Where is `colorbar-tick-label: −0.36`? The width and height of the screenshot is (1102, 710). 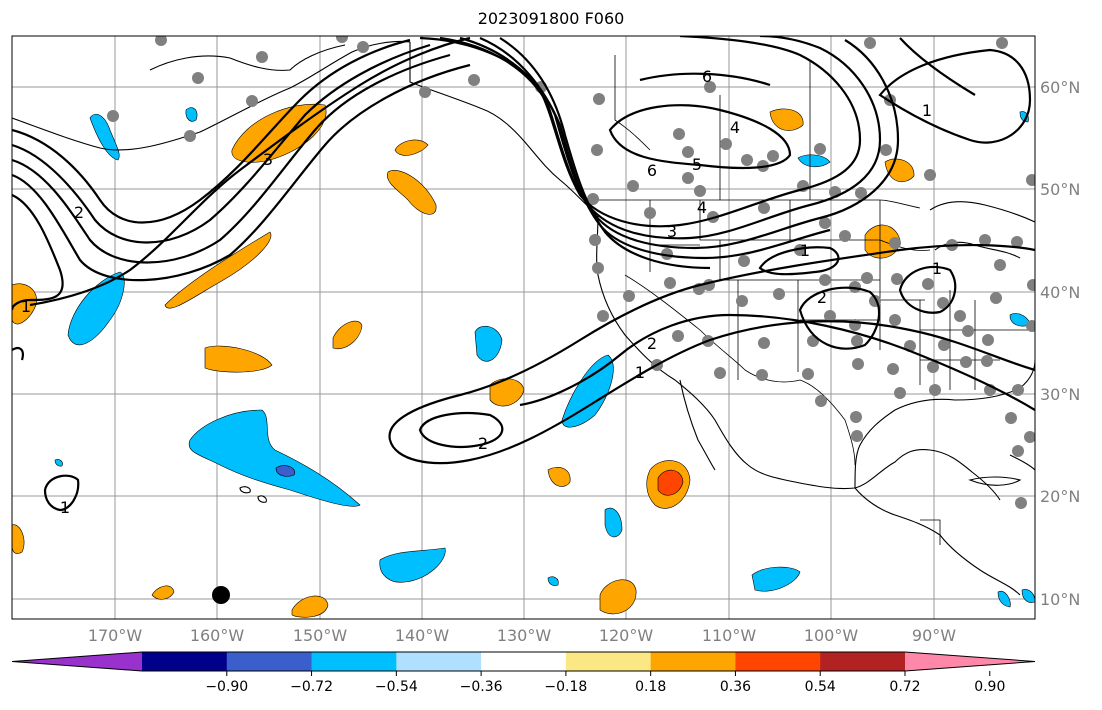 colorbar-tick-label: −0.36 is located at coordinates (481, 687).